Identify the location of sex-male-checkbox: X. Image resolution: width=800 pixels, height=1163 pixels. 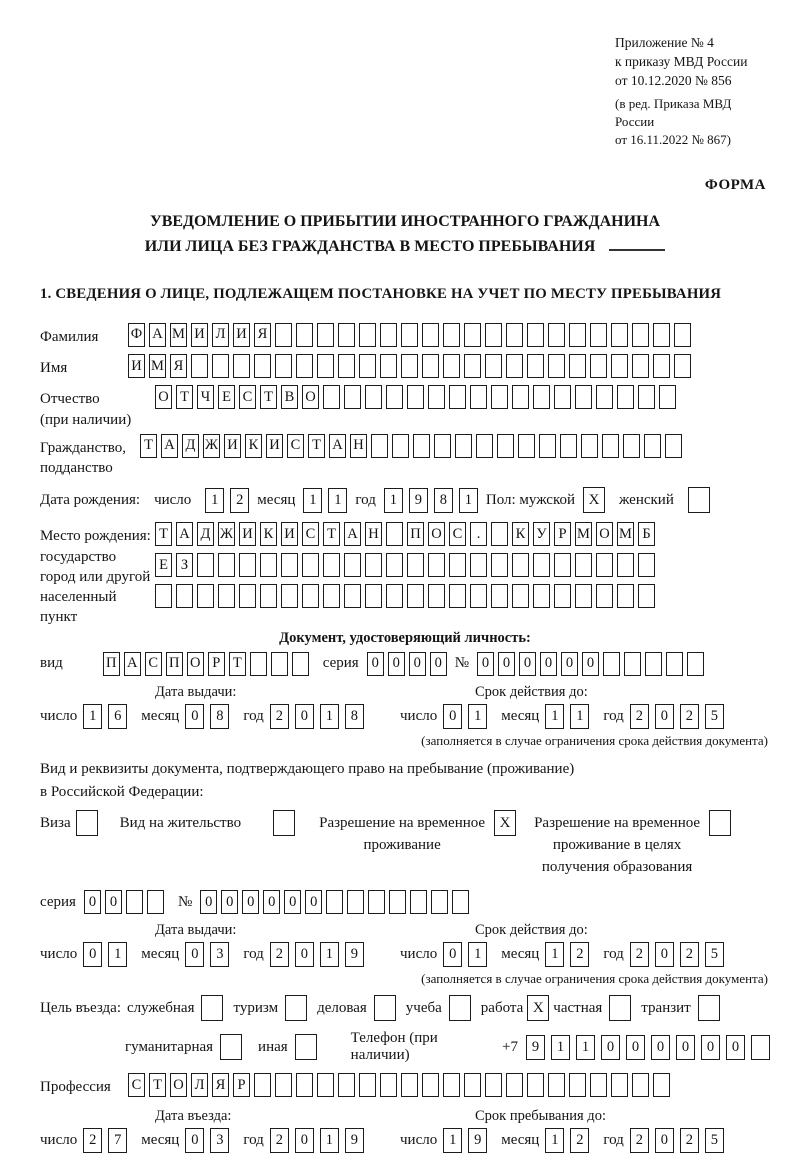
(594, 500).